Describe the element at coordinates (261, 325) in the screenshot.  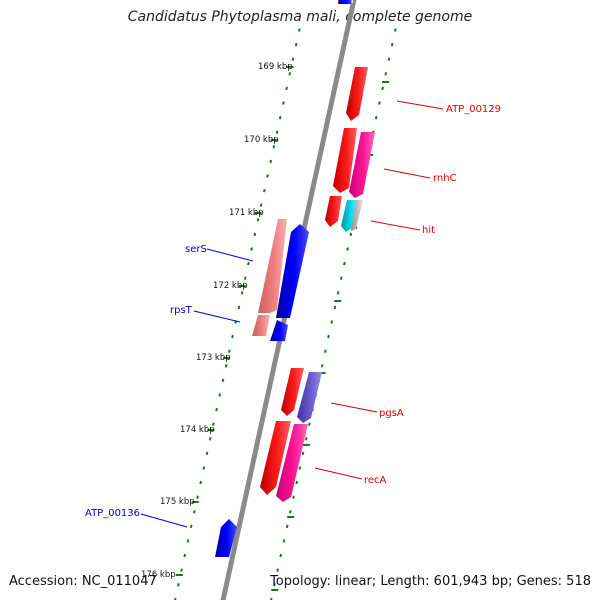
I see `cds-rpst-salmon` at that location.